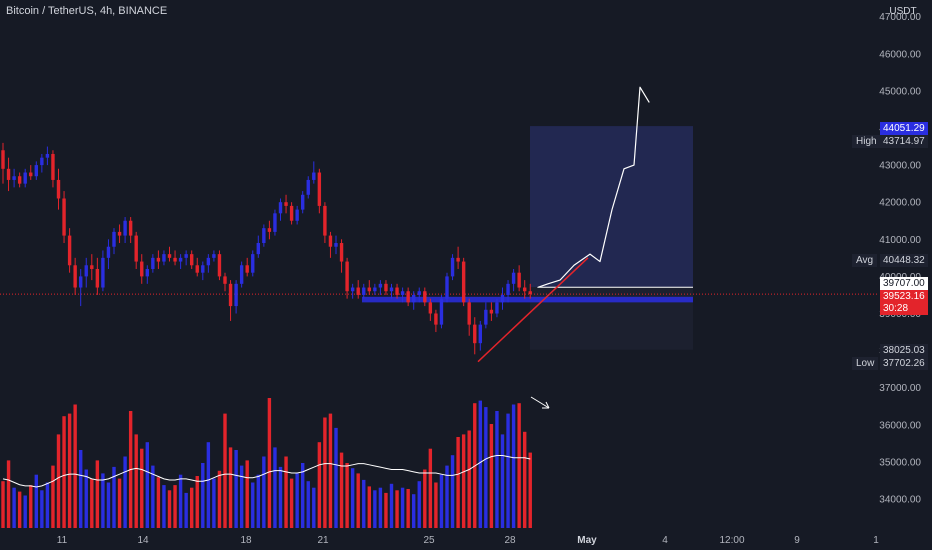  I want to click on y-tick-label: 34000.00, so click(900, 500).